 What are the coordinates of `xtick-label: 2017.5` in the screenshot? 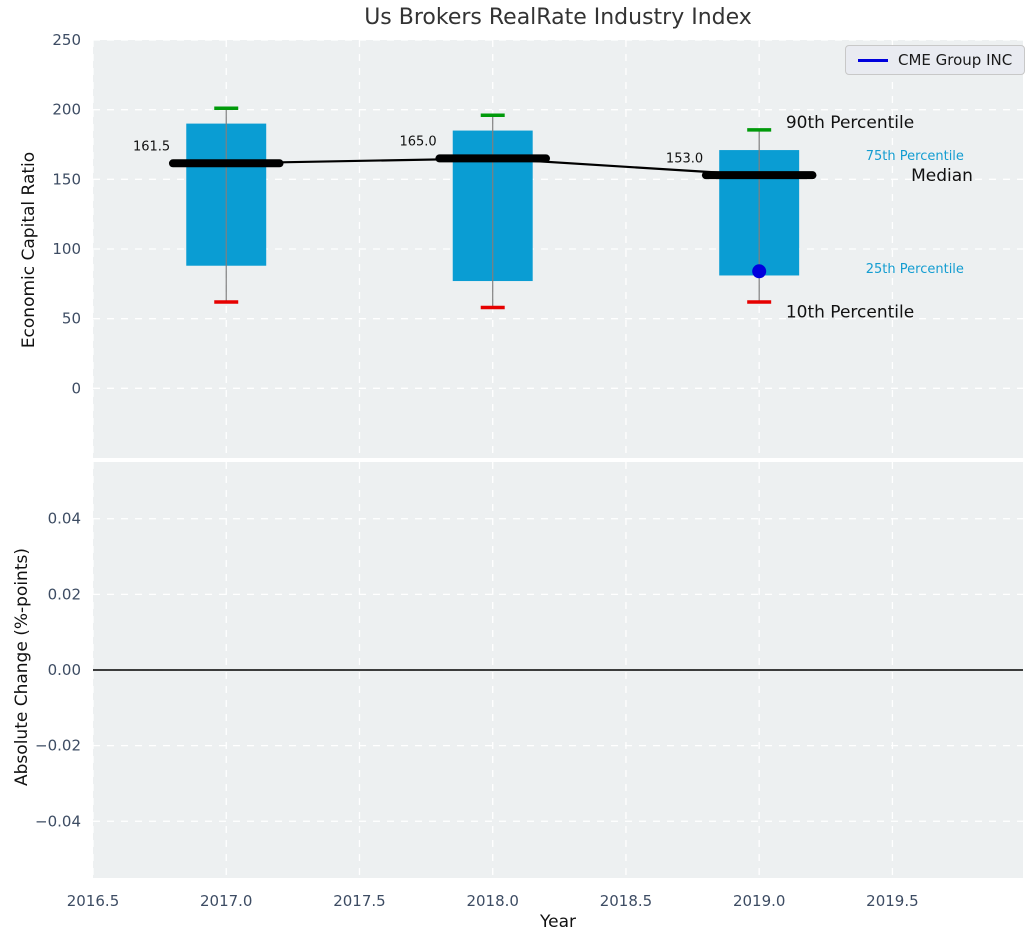 It's located at (359, 901).